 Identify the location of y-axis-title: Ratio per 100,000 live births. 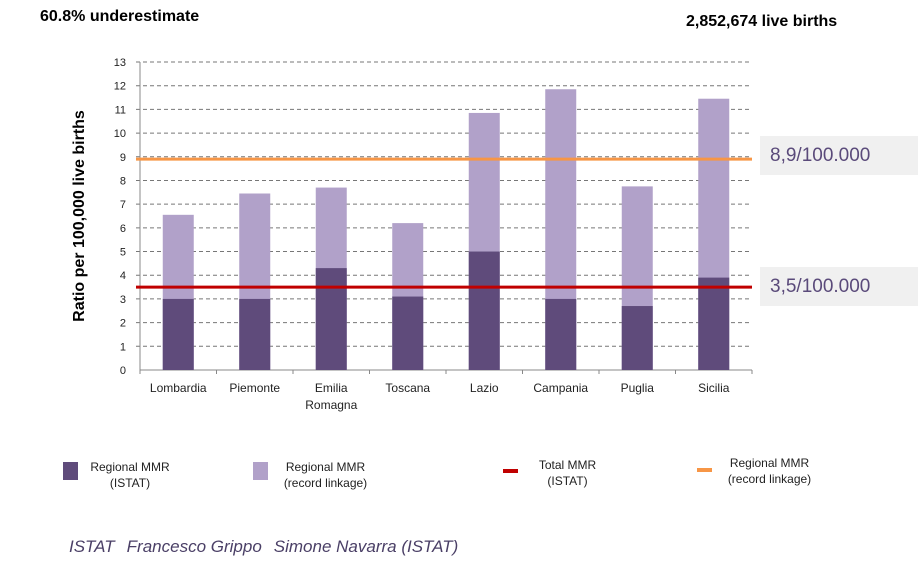
(79, 216).